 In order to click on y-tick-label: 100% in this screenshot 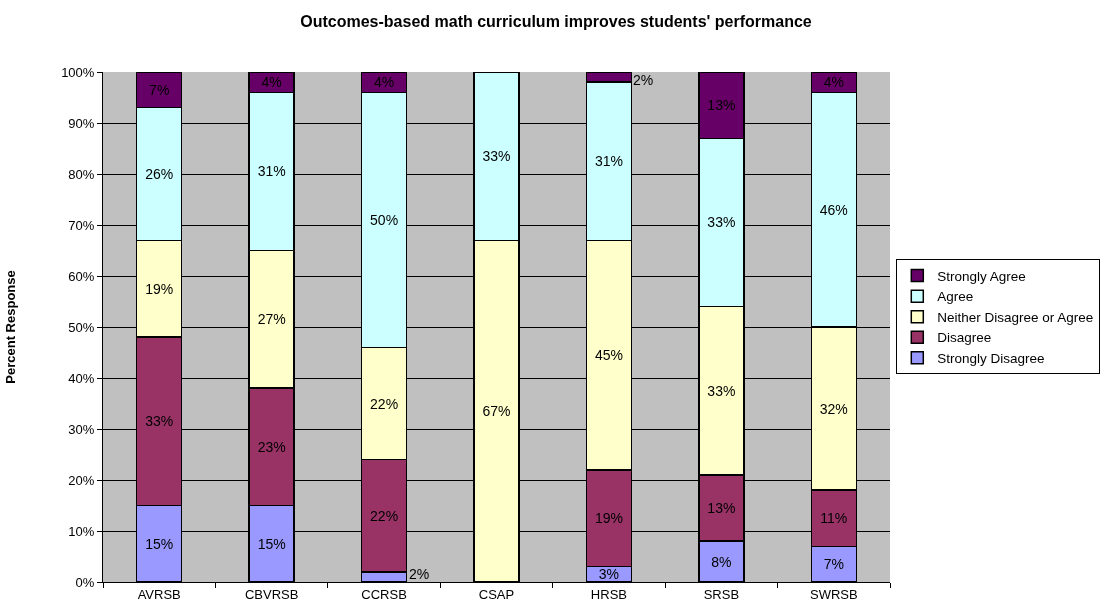, I will do `click(78, 72)`.